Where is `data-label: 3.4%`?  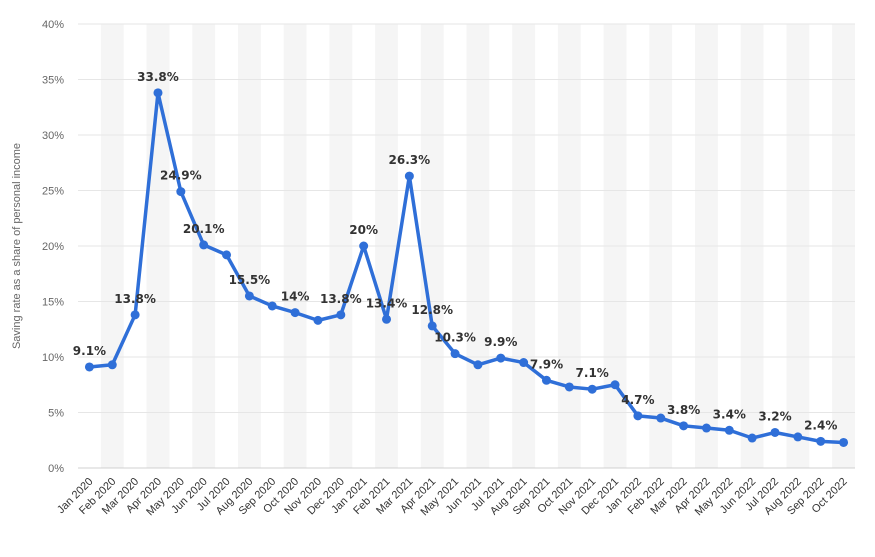
data-label: 3.4% is located at coordinates (729, 414).